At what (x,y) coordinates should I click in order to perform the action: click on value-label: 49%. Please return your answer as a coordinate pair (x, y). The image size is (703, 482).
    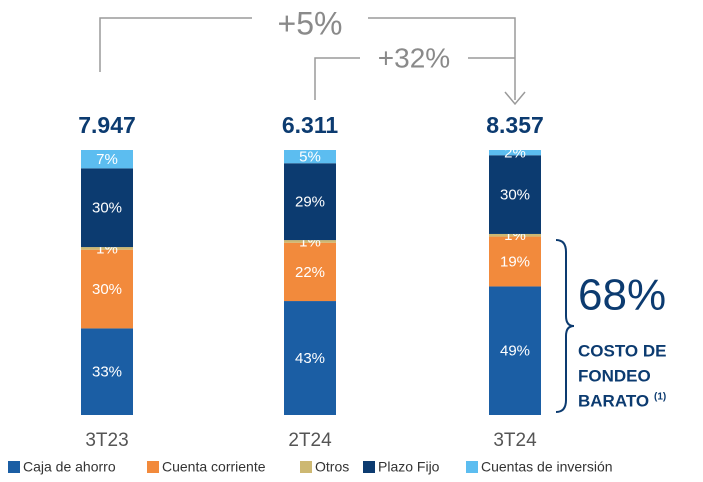
    Looking at the image, I should click on (515, 351).